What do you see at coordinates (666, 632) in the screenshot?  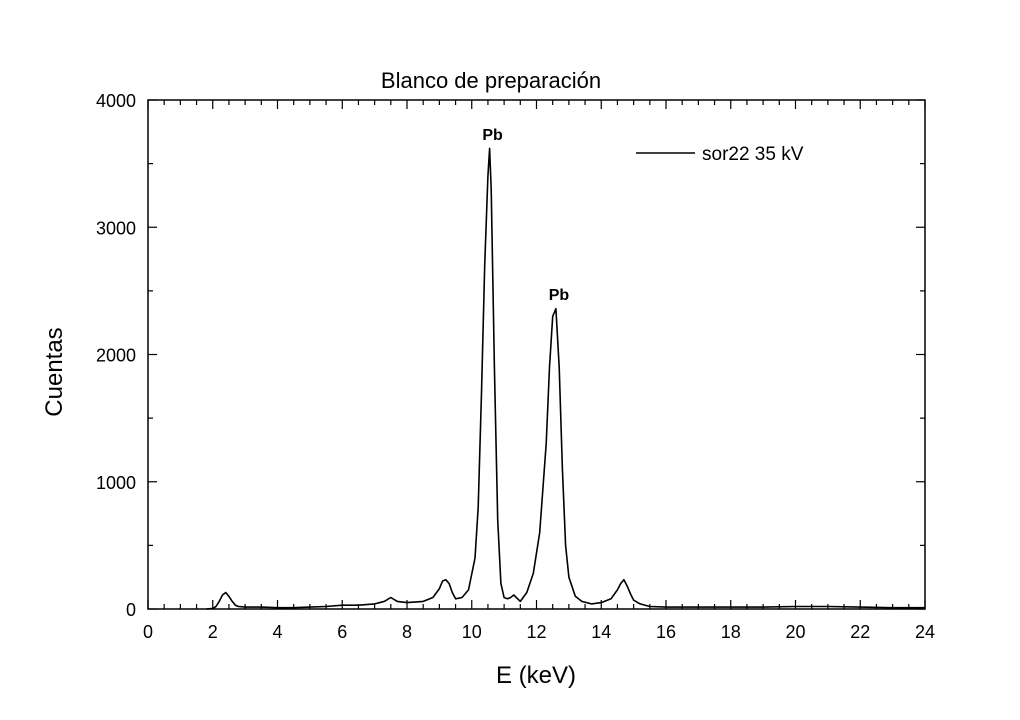 I see `x-tick-label: 16` at bounding box center [666, 632].